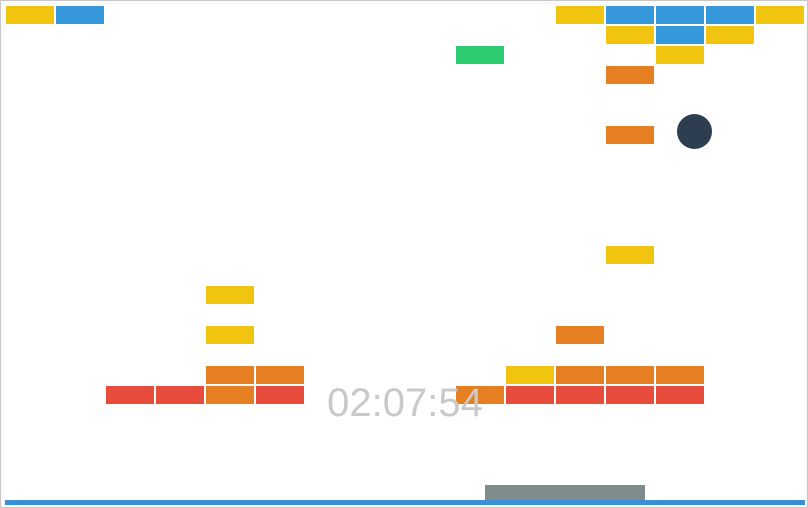  What do you see at coordinates (405, 403) in the screenshot?
I see `elapsed-timer: 02:07:54` at bounding box center [405, 403].